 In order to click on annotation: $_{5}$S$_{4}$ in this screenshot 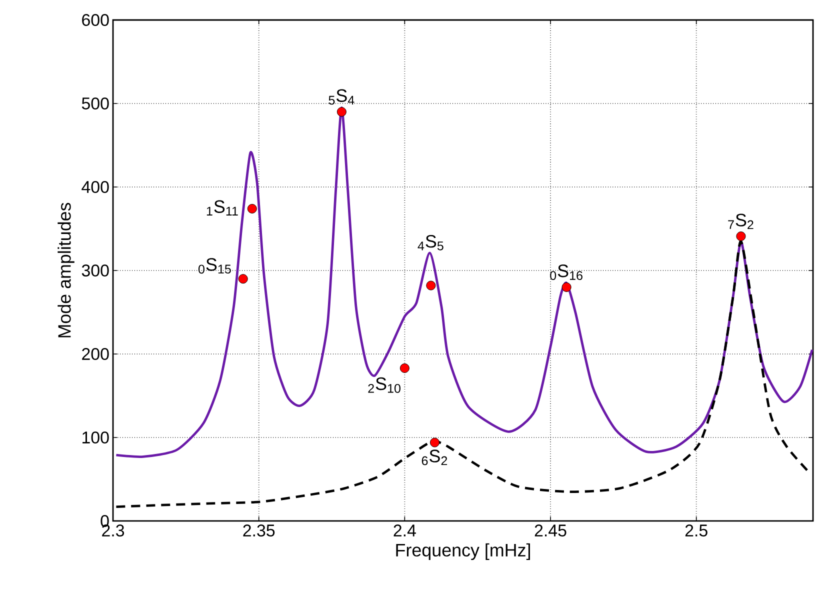, I will do `click(341, 97)`.